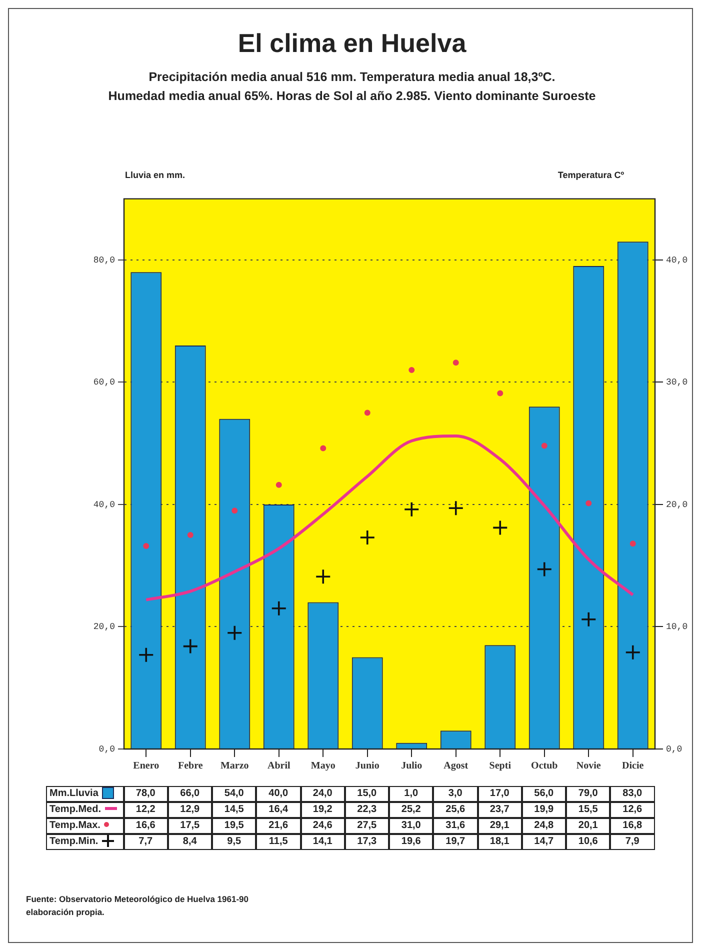 Image resolution: width=704 pixels, height=952 pixels. Describe the element at coordinates (411, 826) in the screenshot. I see `data-label: 31,0` at that location.